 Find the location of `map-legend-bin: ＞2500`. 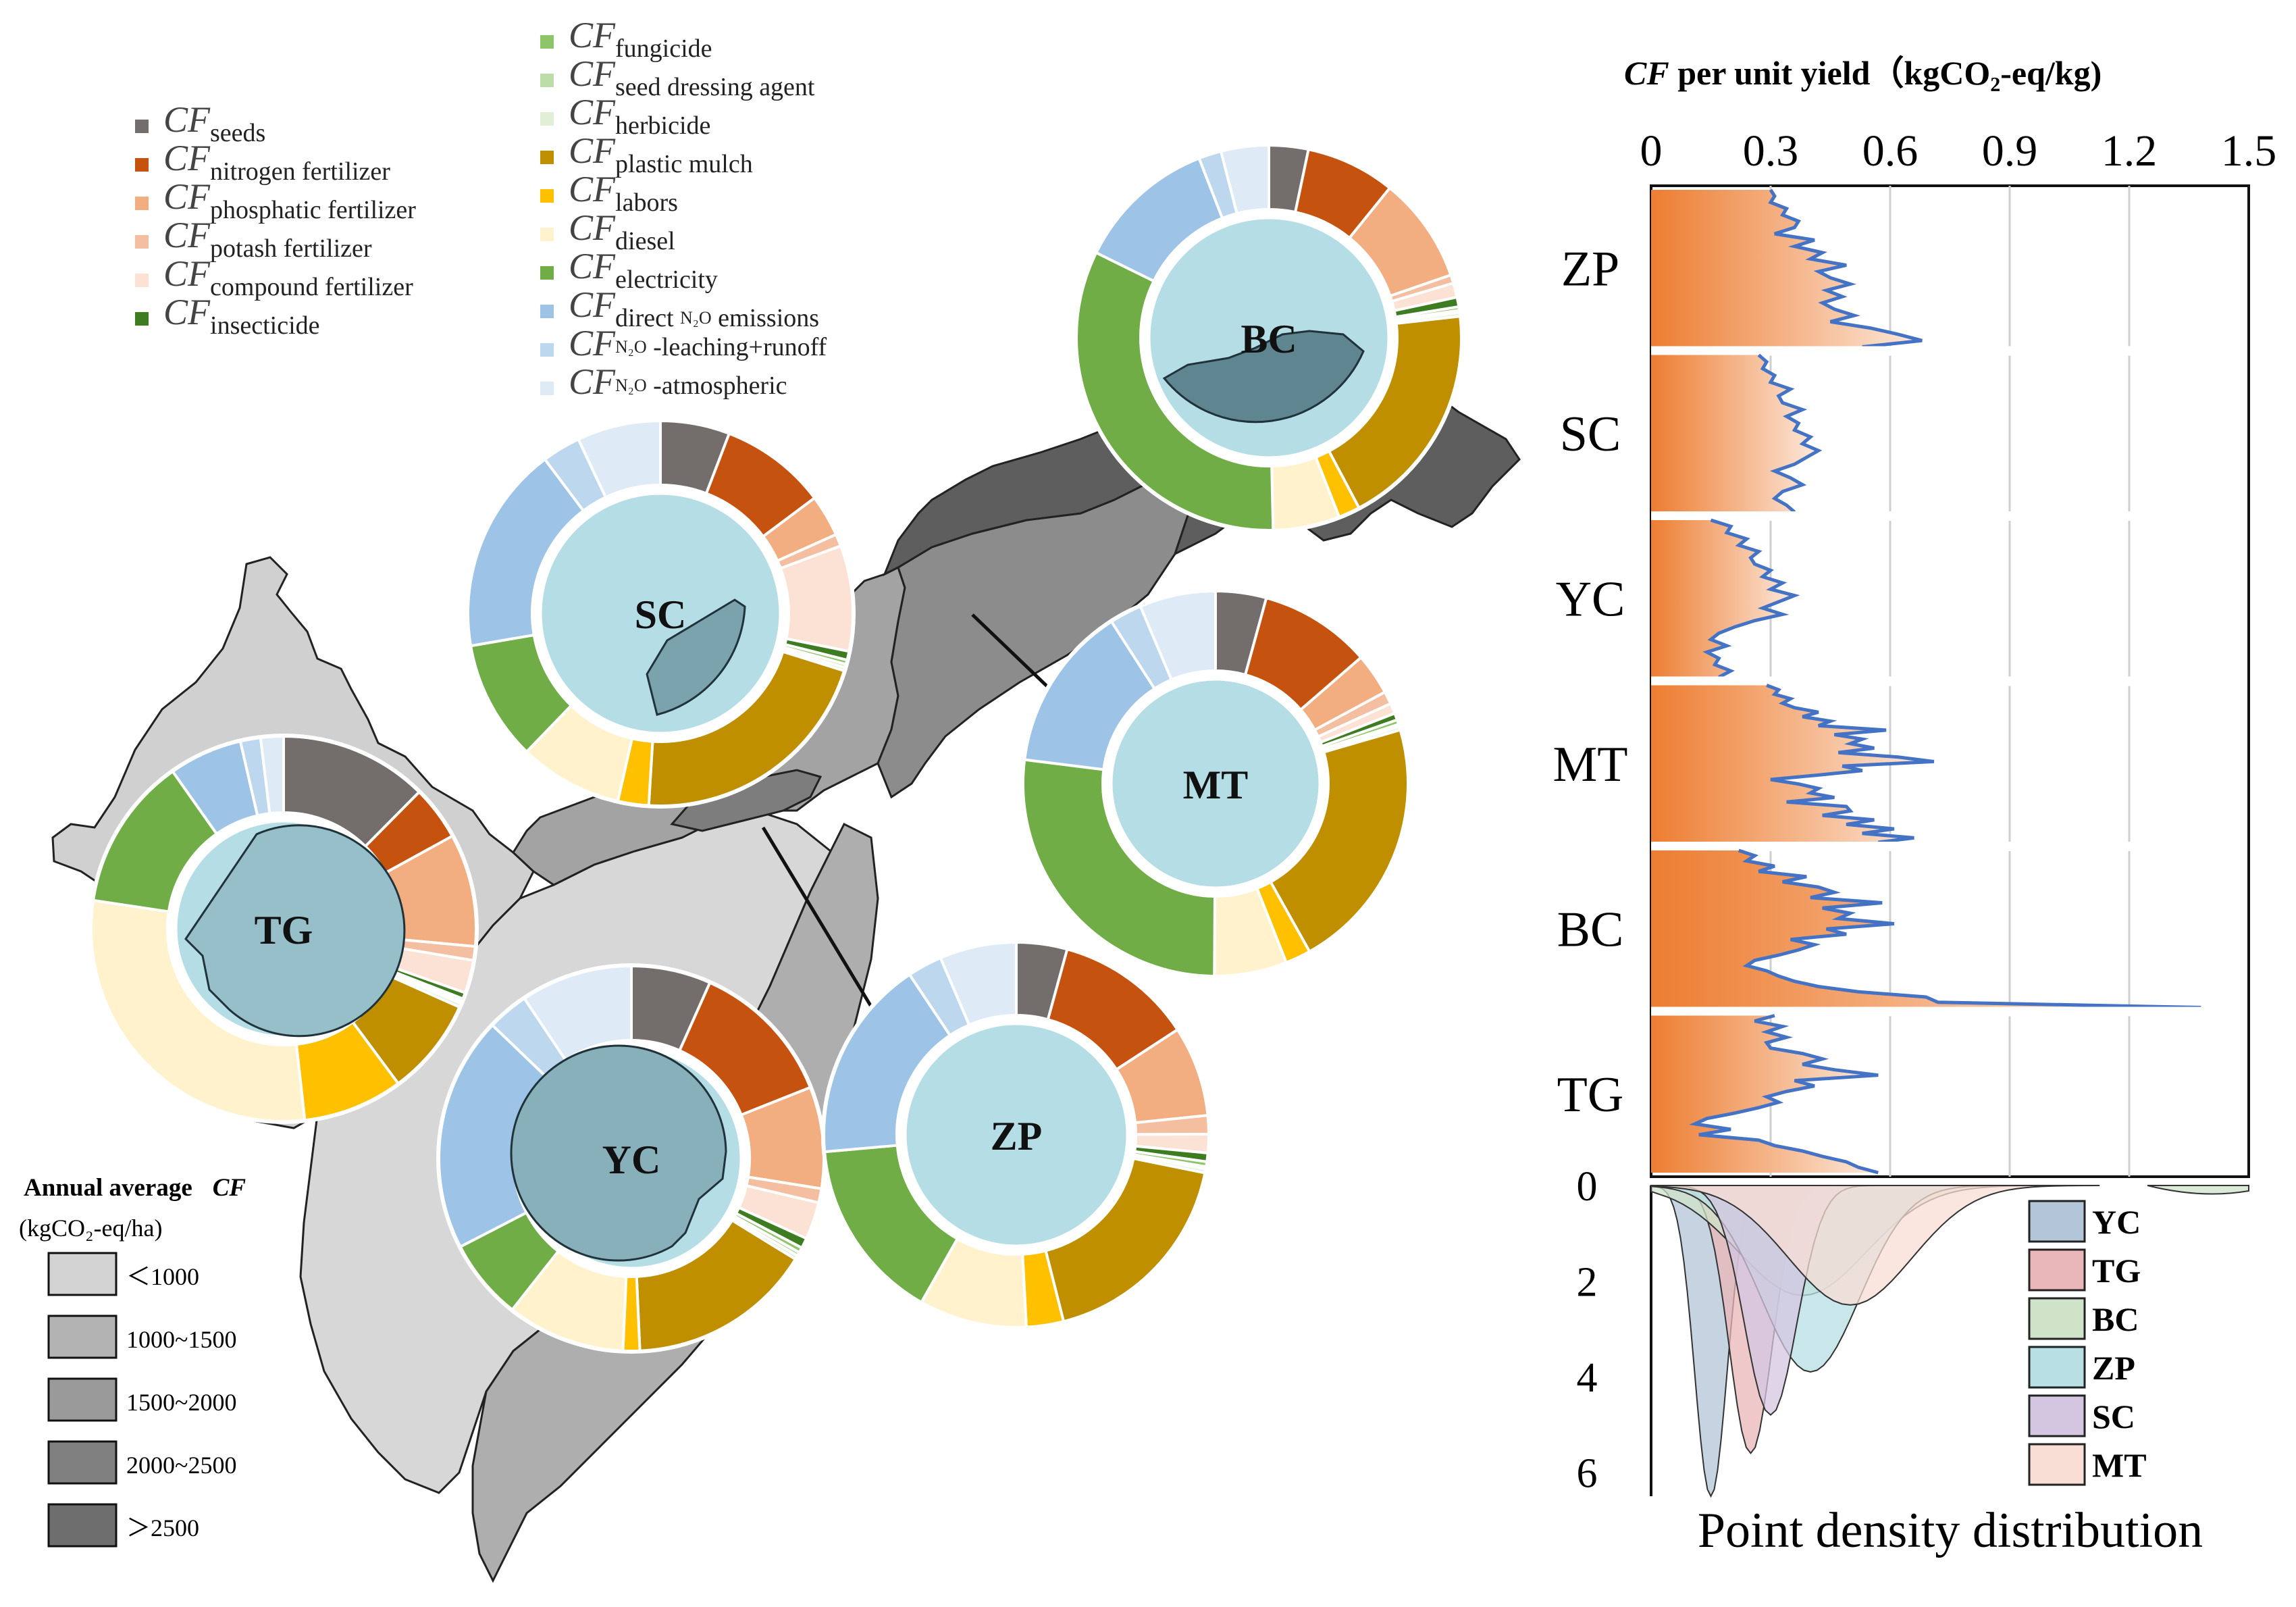

map-legend-bin: ＞2500 is located at coordinates (123, 1525).